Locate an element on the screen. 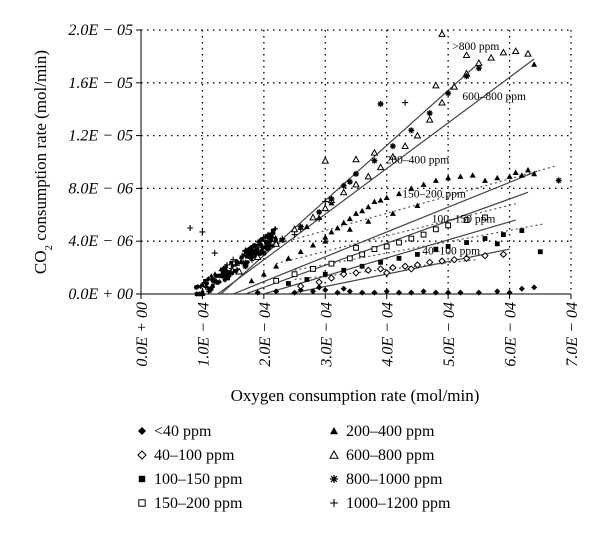 The image size is (600, 539). x-tick-label: 6.0E − 04 is located at coordinates (511, 334).